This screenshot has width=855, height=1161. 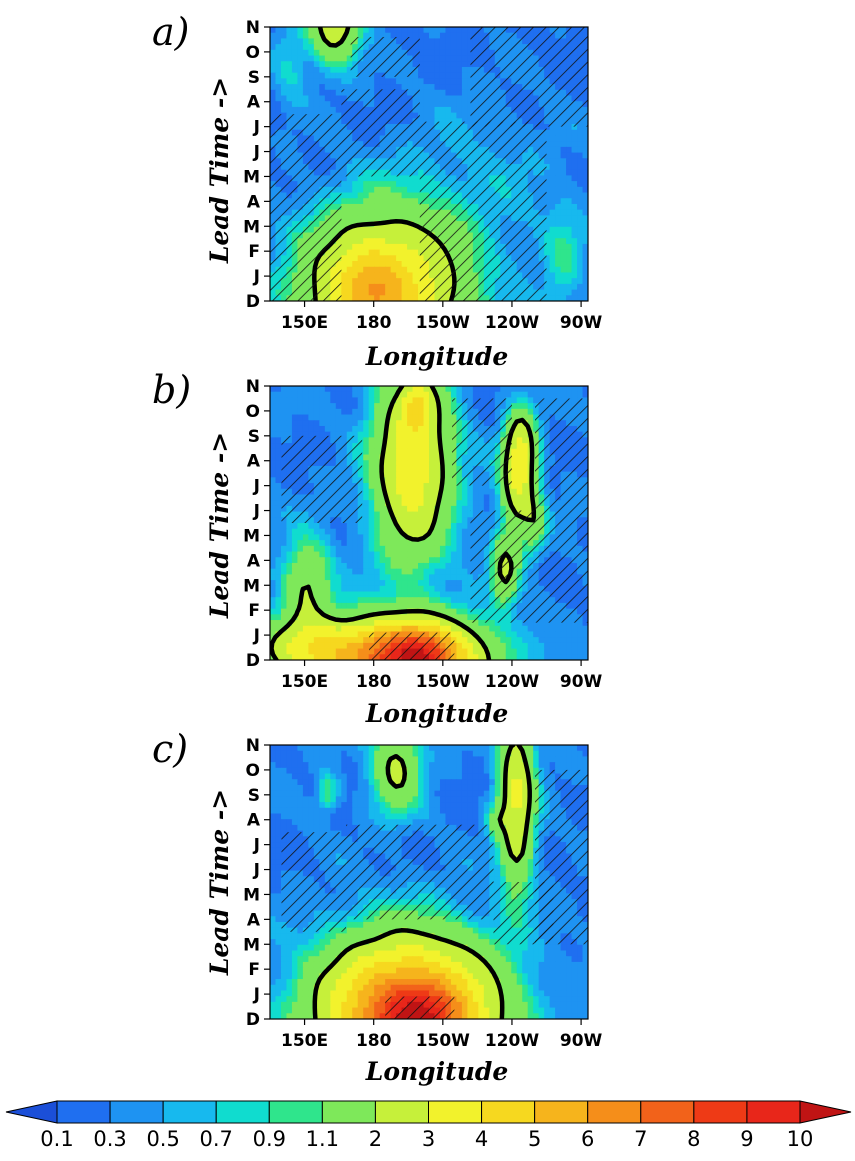 What do you see at coordinates (437, 356) in the screenshot?
I see `x-axis-title-a: Longitude` at bounding box center [437, 356].